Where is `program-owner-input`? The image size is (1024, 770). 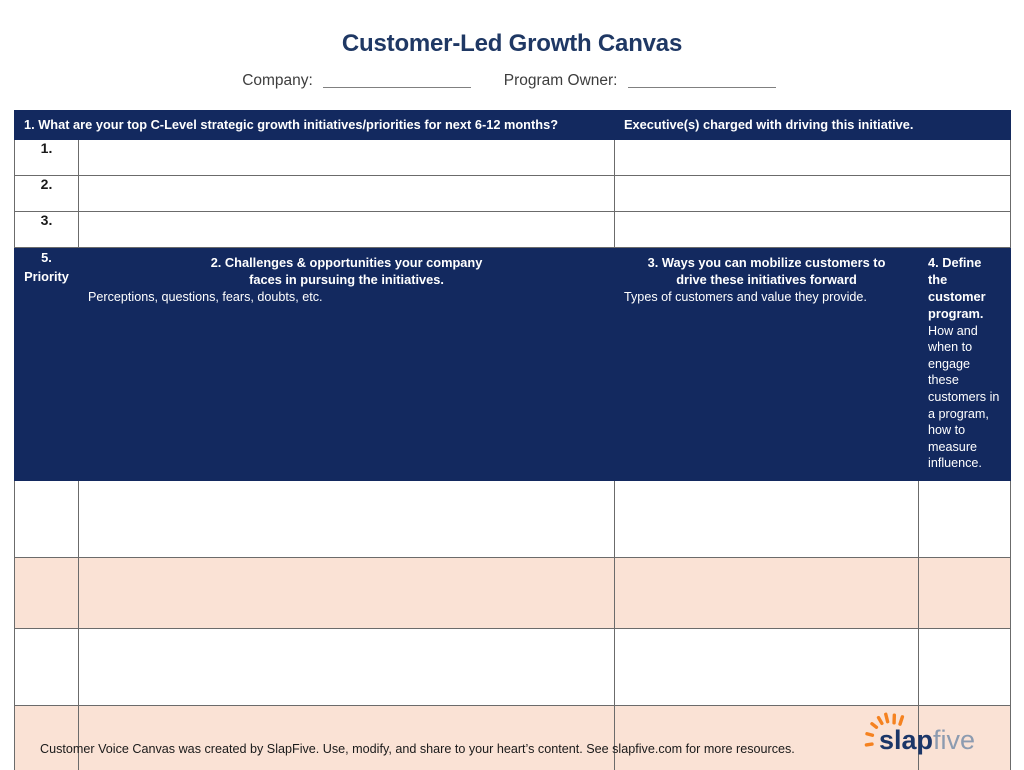 program-owner-input is located at coordinates (701, 87).